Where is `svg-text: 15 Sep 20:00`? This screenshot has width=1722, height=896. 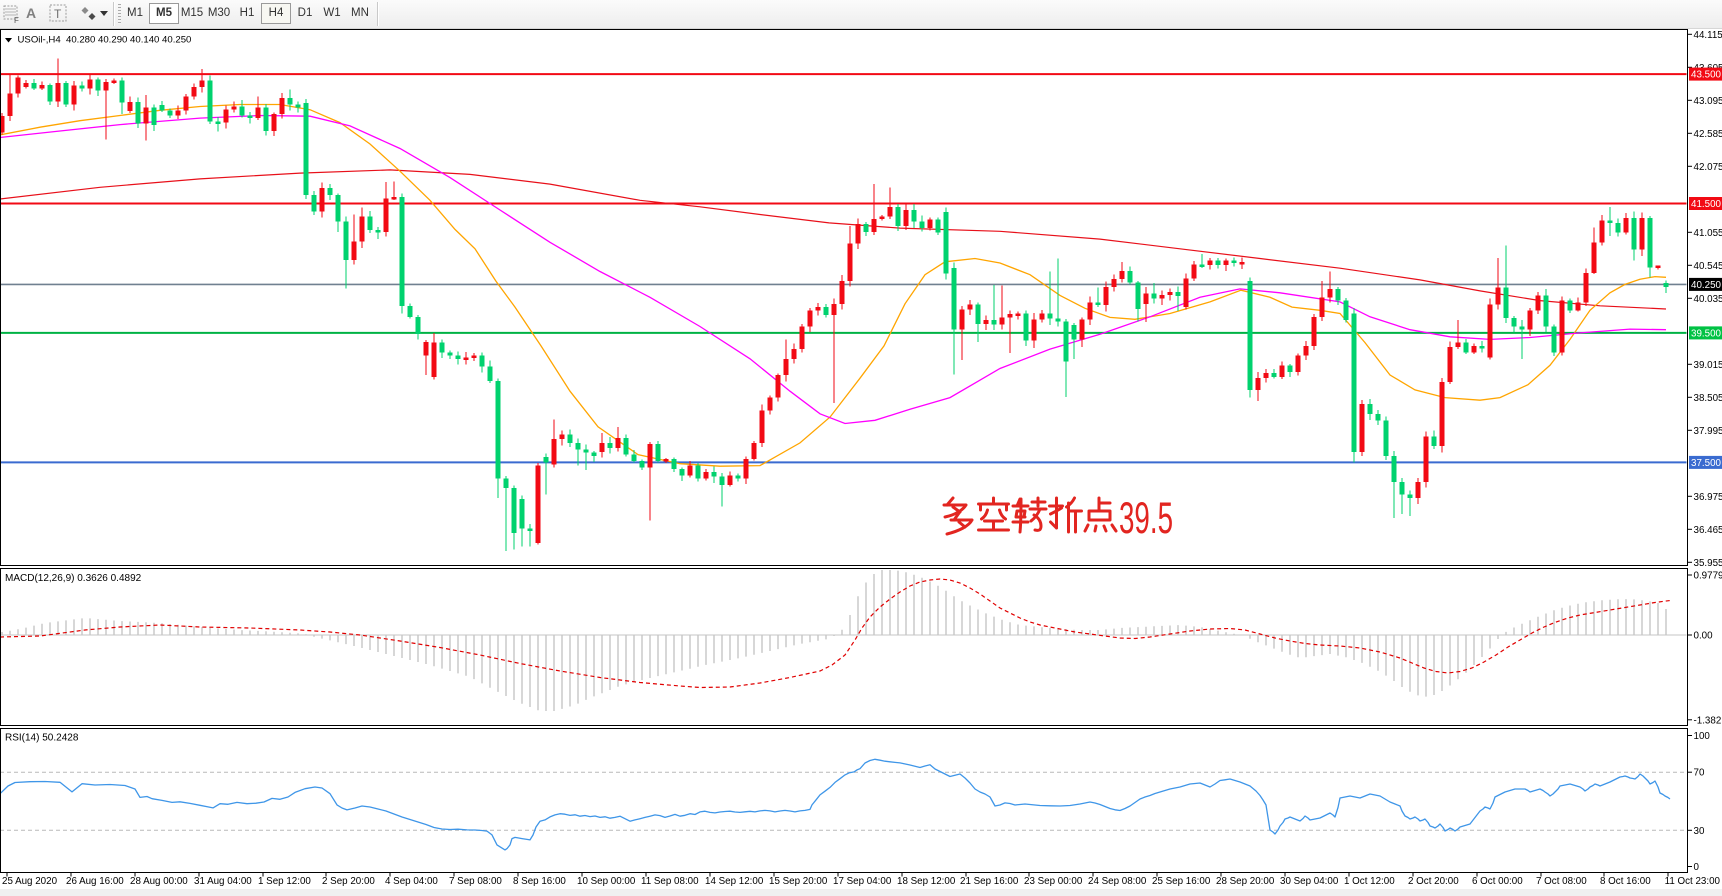 svg-text: 15 Sep 20:00 is located at coordinates (798, 881).